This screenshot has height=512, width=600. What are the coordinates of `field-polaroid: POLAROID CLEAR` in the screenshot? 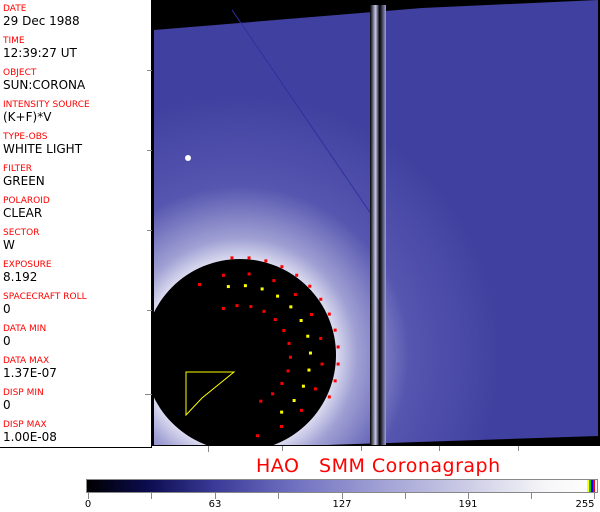 It's located at (26, 208).